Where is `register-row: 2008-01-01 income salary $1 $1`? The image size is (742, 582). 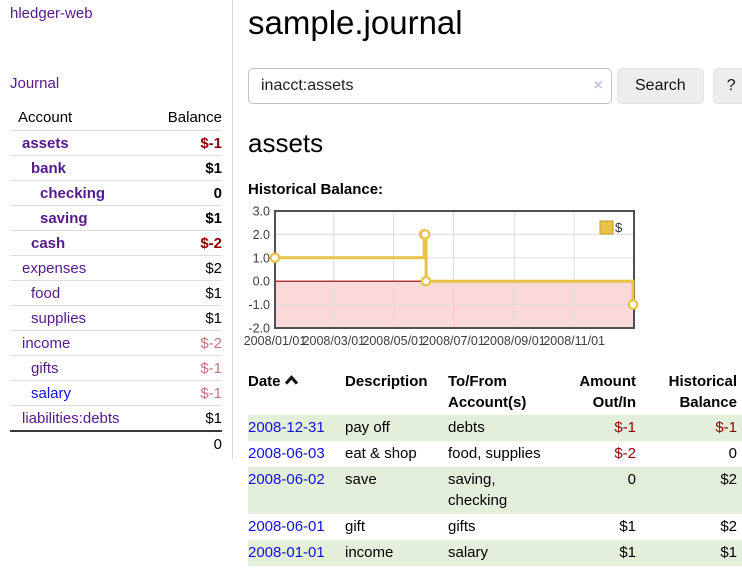 register-row: 2008-01-01 income salary $1 $1 is located at coordinates (495, 552).